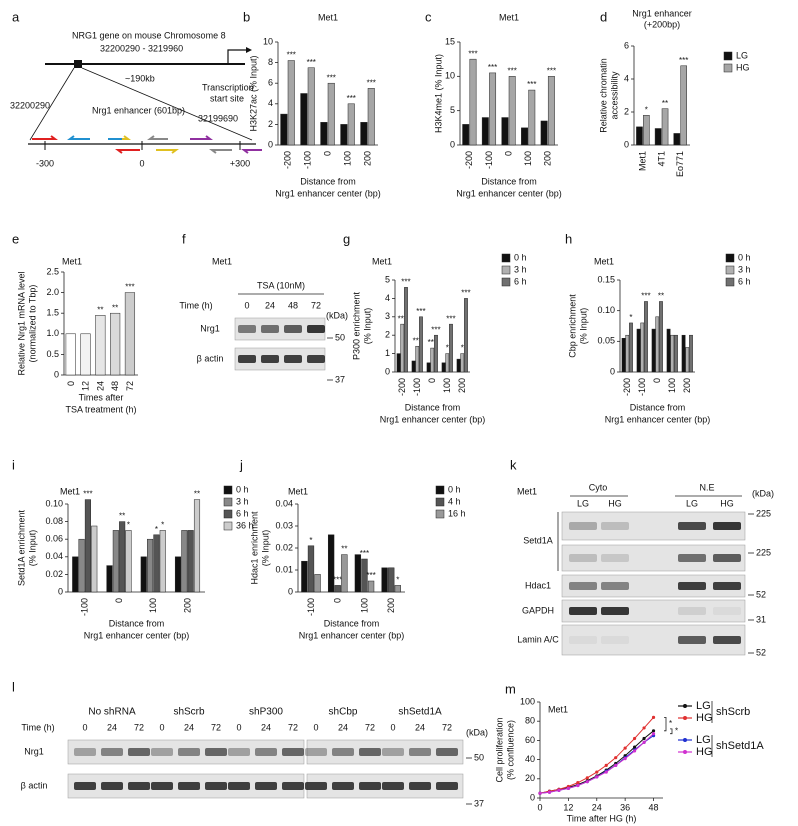  Describe the element at coordinates (141, 163) in the screenshot. I see `position-label: 0` at that location.